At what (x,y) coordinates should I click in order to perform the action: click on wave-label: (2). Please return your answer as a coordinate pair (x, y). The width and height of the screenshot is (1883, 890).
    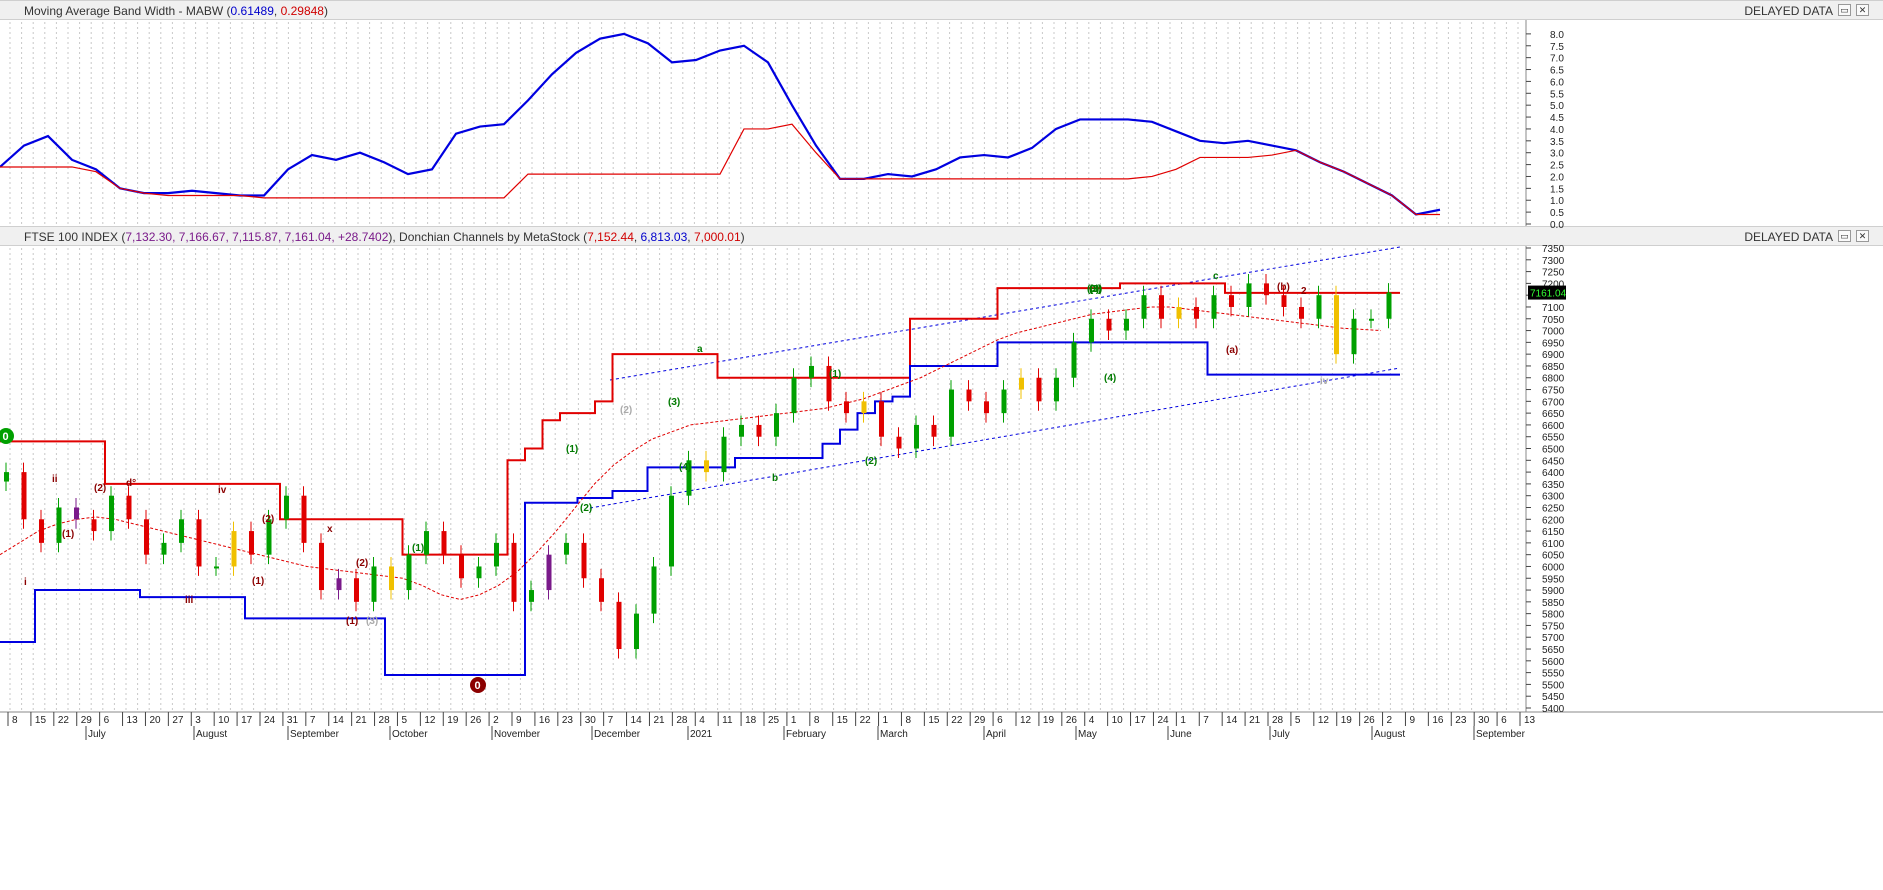
    Looking at the image, I should click on (100, 488).